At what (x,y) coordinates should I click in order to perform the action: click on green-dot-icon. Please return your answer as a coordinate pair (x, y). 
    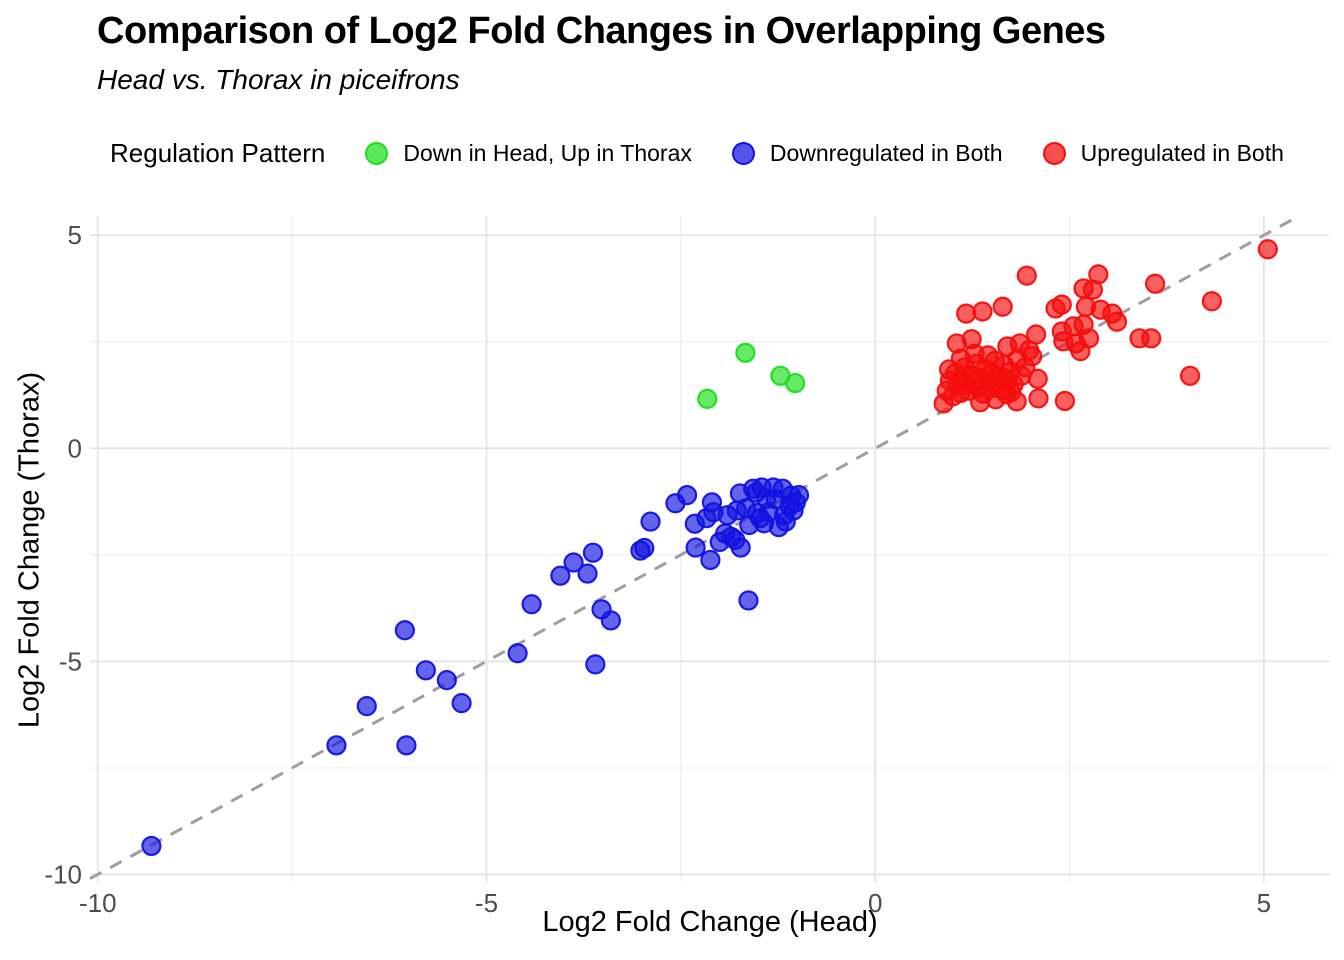
    Looking at the image, I should click on (377, 153).